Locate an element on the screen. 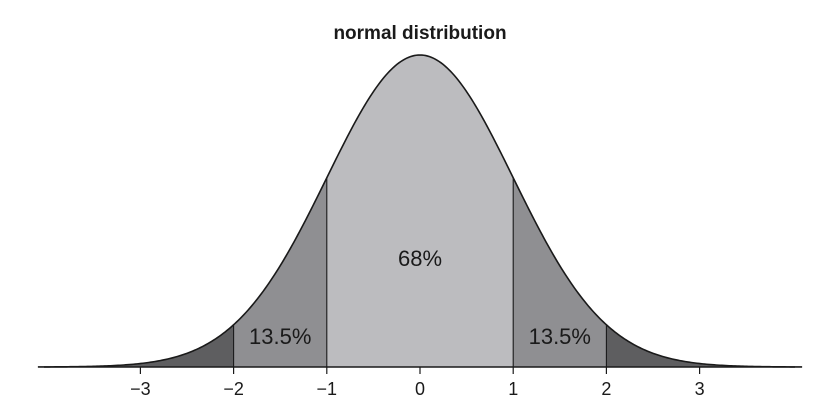  x-axis-ticks: −3 −2 −1 0 1 2 3 is located at coordinates (417, 383).